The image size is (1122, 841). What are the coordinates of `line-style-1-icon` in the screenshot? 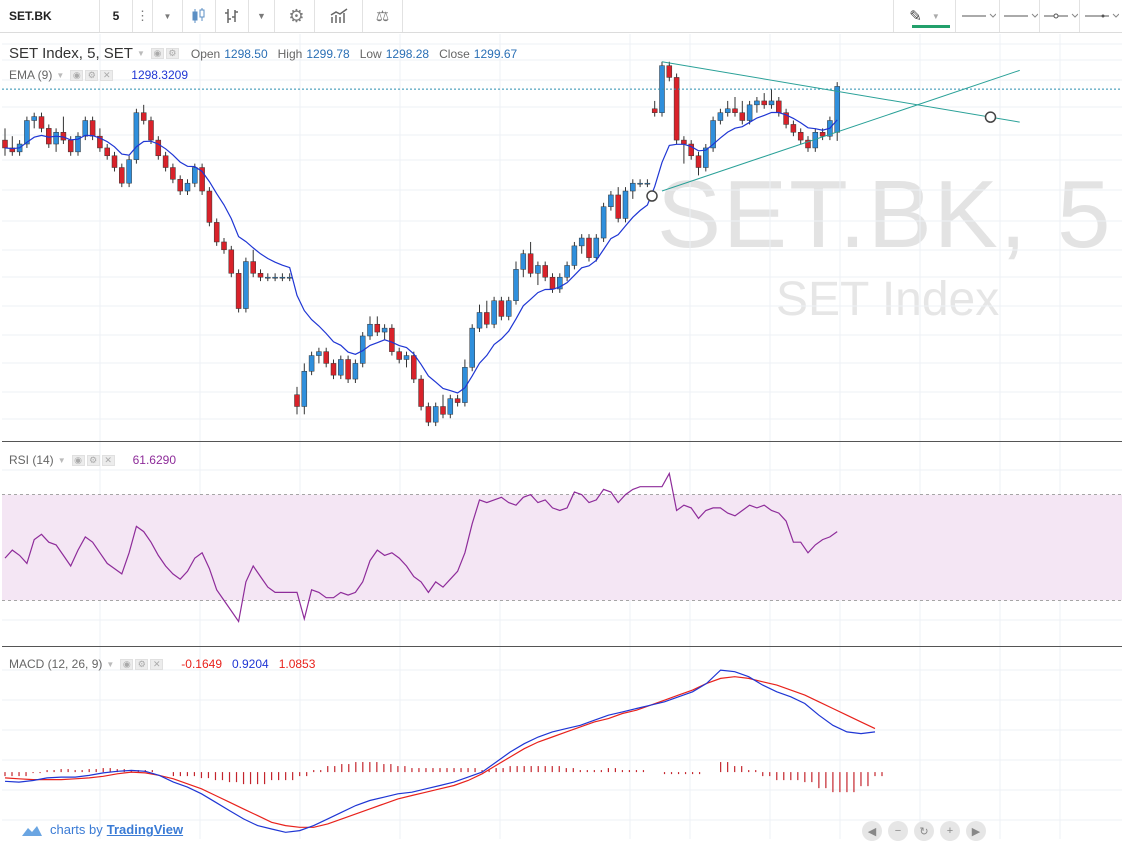 It's located at (978, 16).